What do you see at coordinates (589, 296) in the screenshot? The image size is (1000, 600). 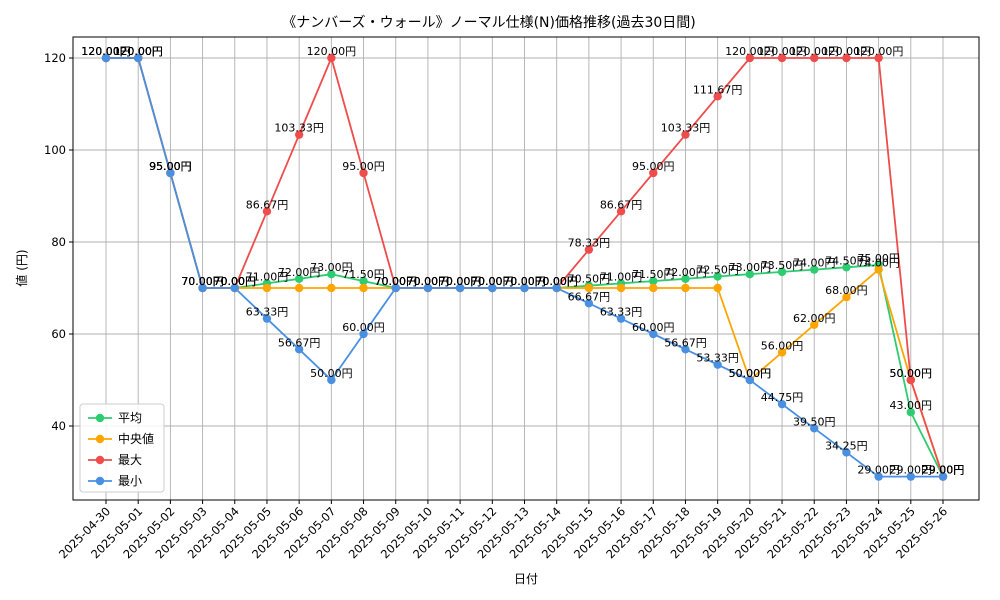 I see `data-label: 66.67円` at bounding box center [589, 296].